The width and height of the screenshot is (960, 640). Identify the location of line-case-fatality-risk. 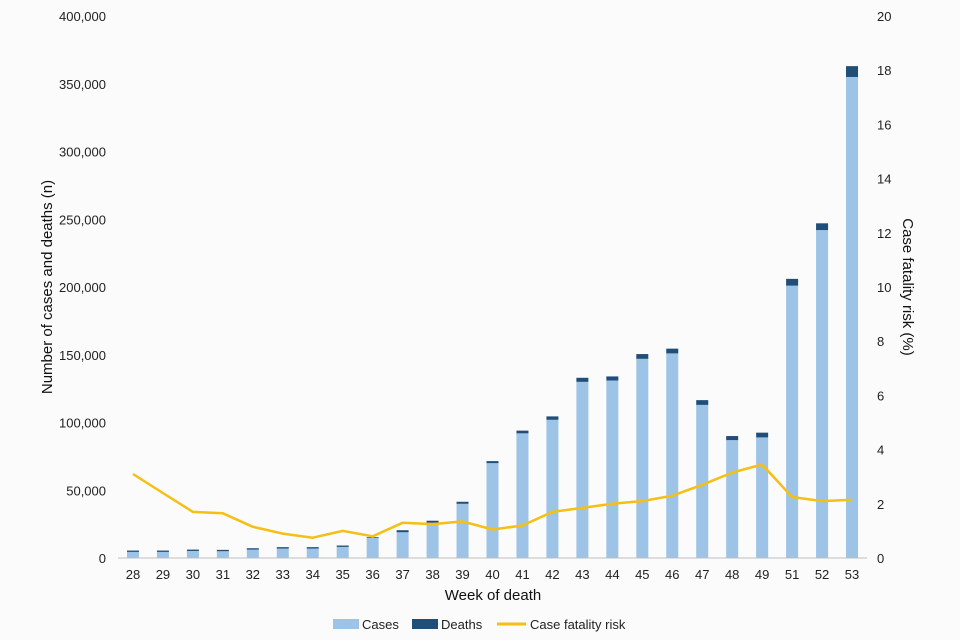
(492, 501).